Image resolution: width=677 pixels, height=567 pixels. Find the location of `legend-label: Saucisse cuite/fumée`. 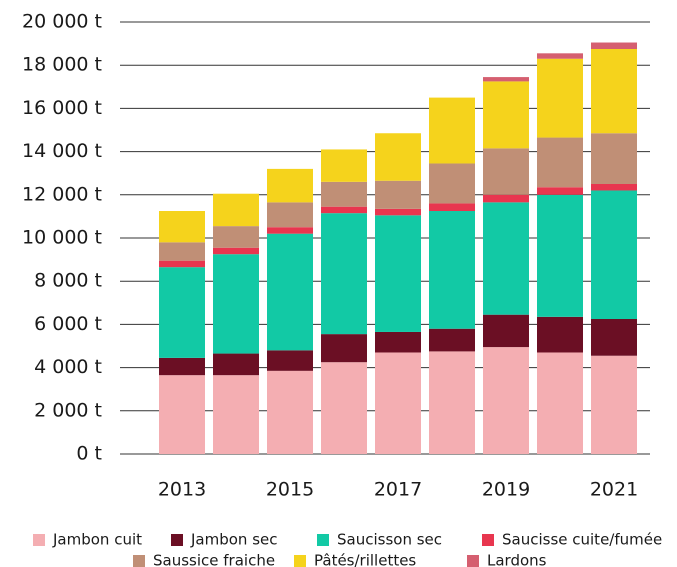

legend-label: Saucisse cuite/fumée is located at coordinates (582, 540).